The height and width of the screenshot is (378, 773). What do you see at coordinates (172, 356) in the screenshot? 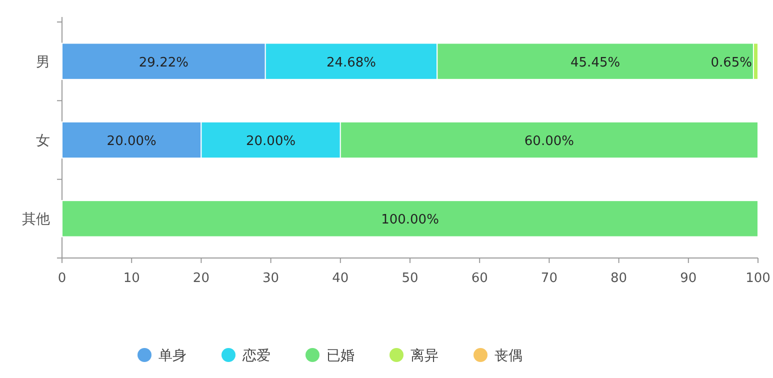
I see `legend-label: 单身` at bounding box center [172, 356].